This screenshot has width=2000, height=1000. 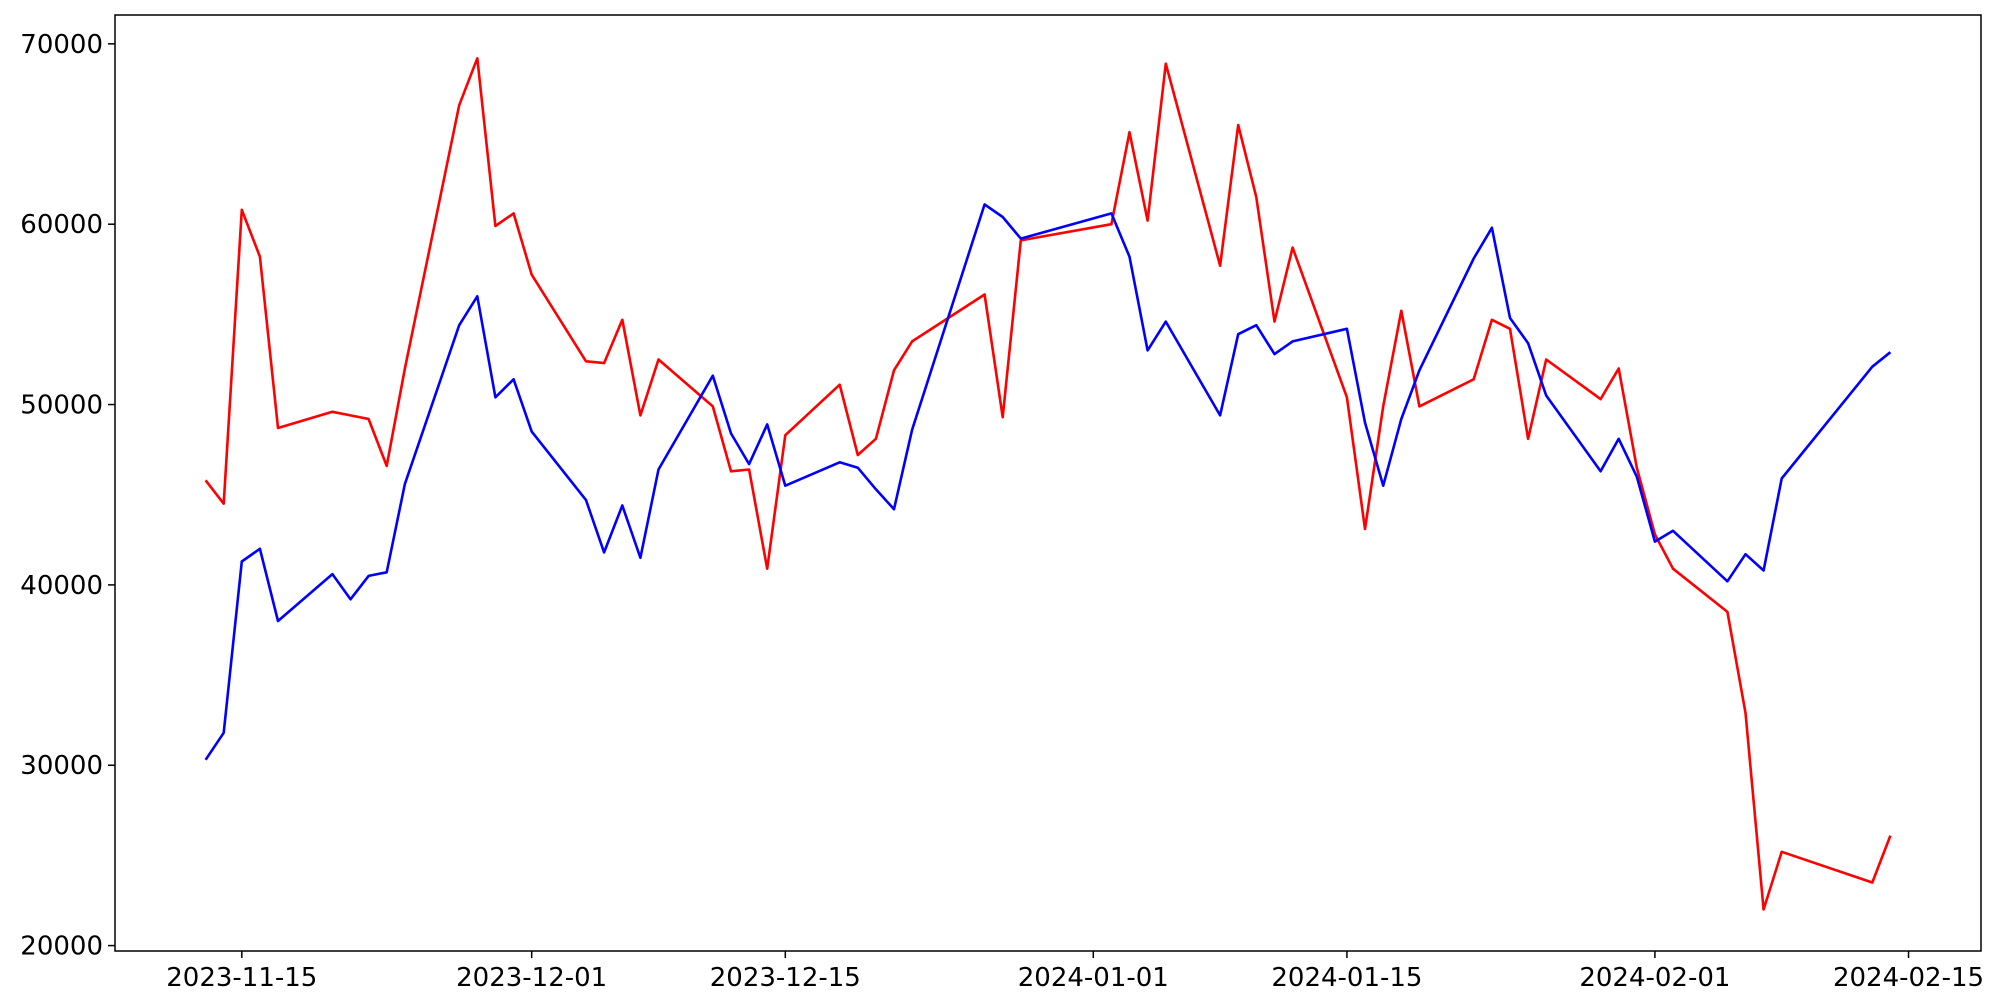 I want to click on y-tick-label: 20000, so click(x=61, y=947).